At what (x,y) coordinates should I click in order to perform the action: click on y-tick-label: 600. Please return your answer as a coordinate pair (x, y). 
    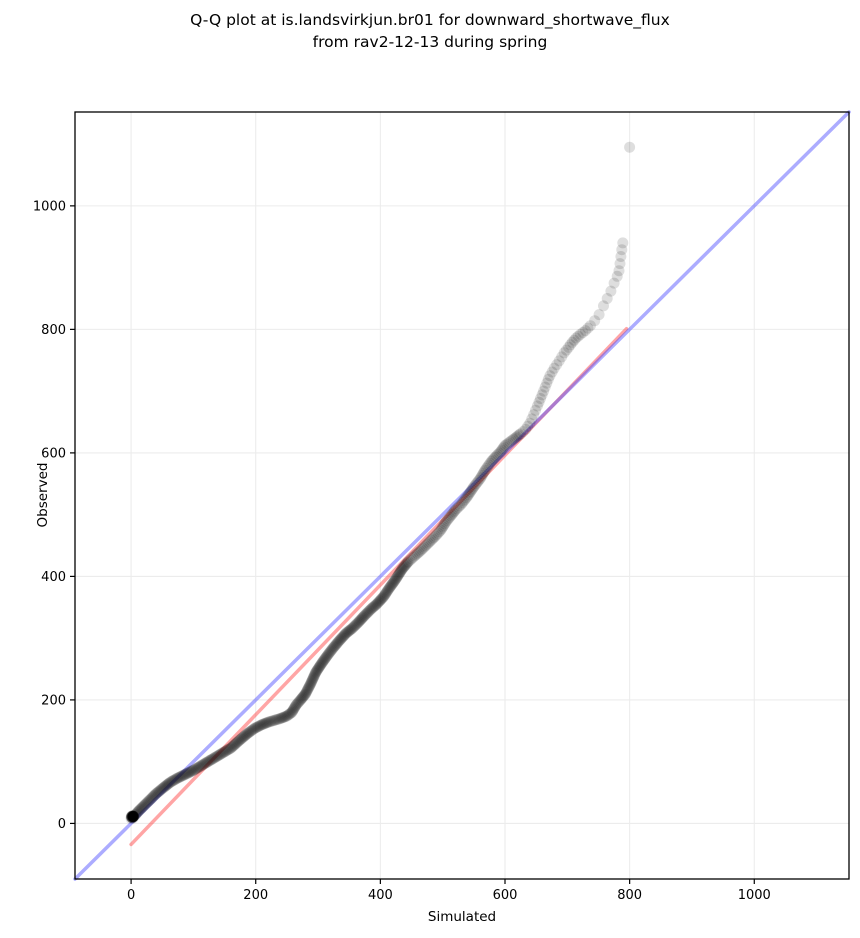
    Looking at the image, I should click on (53, 453).